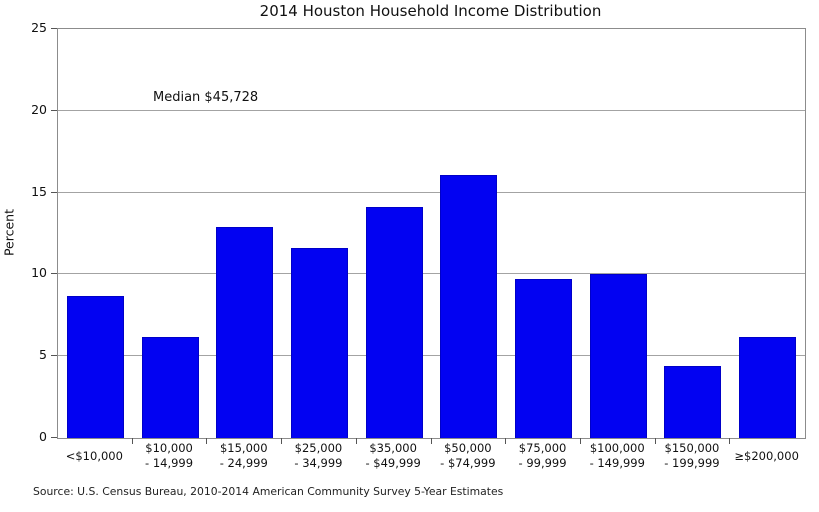 The width and height of the screenshot is (819, 512). Describe the element at coordinates (95, 366) in the screenshot. I see `bar-<$10,000` at that location.